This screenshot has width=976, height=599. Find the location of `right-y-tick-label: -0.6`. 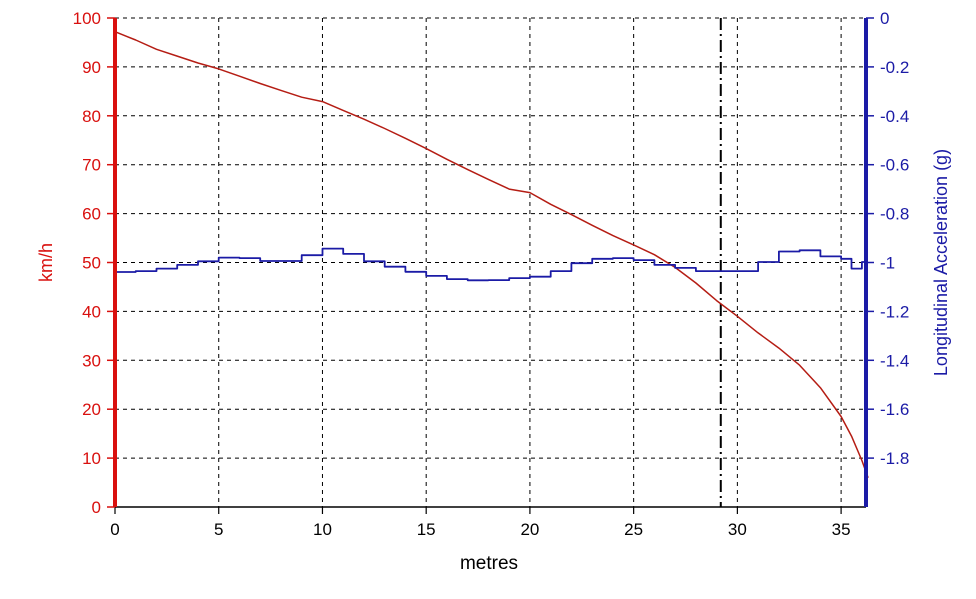

right-y-tick-label: -0.6 is located at coordinates (894, 165).